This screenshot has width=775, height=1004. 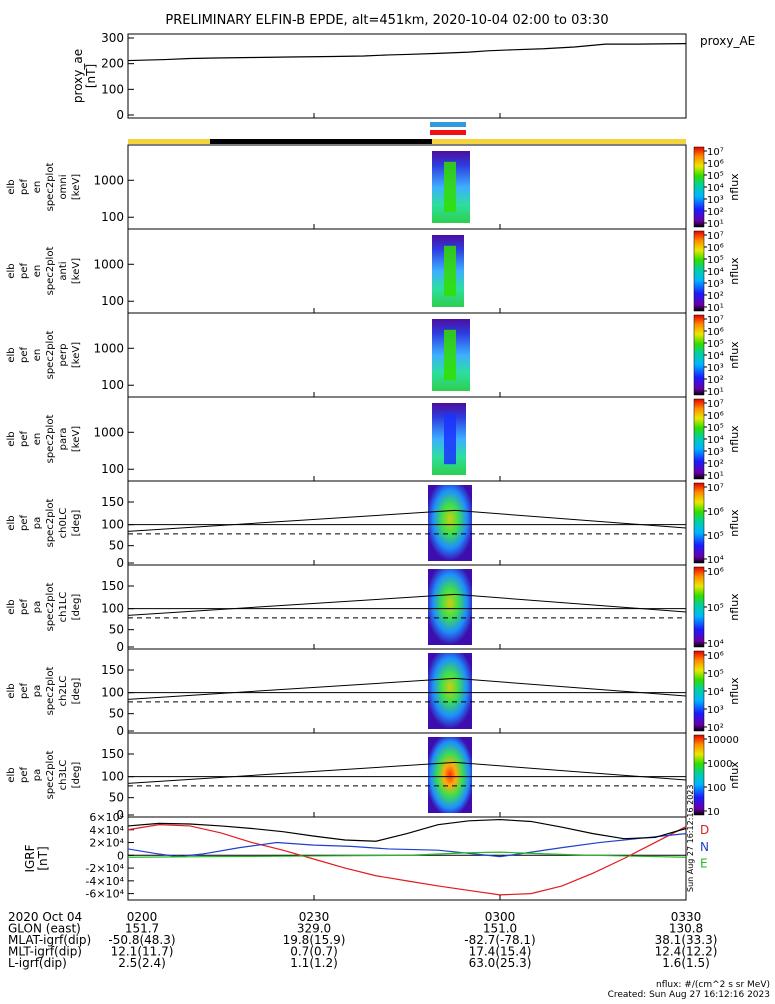 I want to click on ephemeris-value: 151.7, so click(x=142, y=929).